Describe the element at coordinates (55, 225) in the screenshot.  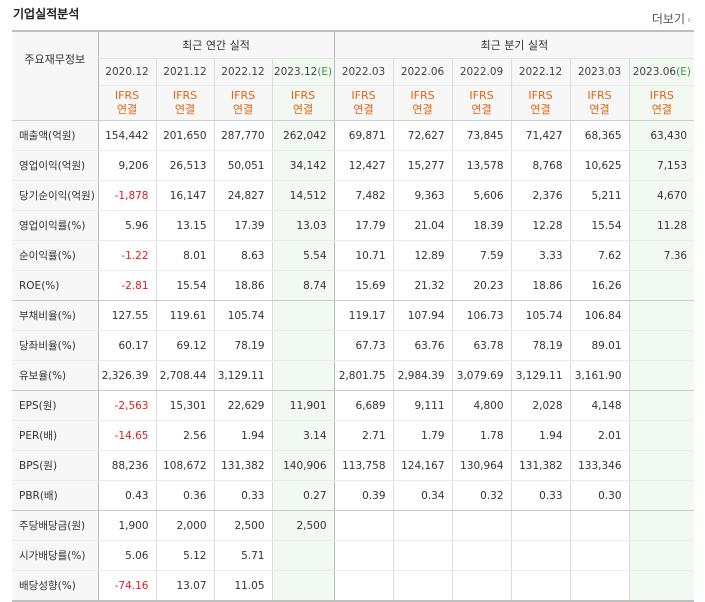
I see `row-label: 영업이익률(%)` at that location.